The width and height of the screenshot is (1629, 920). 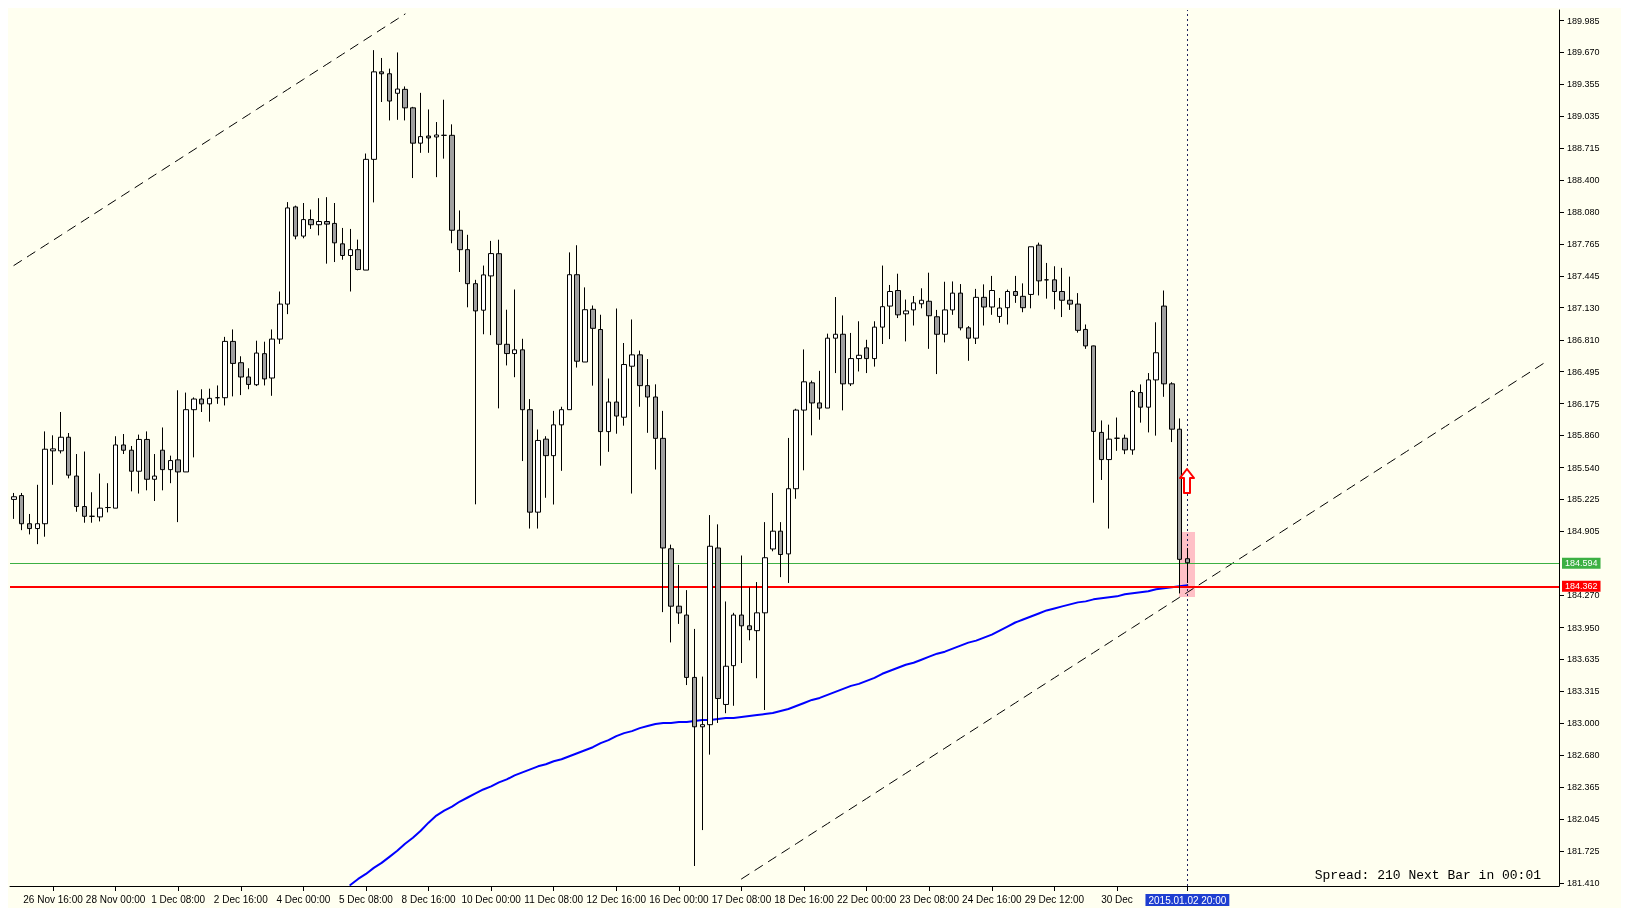 What do you see at coordinates (428, 899) in the screenshot?
I see `x-tick-label: 8 Dec 16:00` at bounding box center [428, 899].